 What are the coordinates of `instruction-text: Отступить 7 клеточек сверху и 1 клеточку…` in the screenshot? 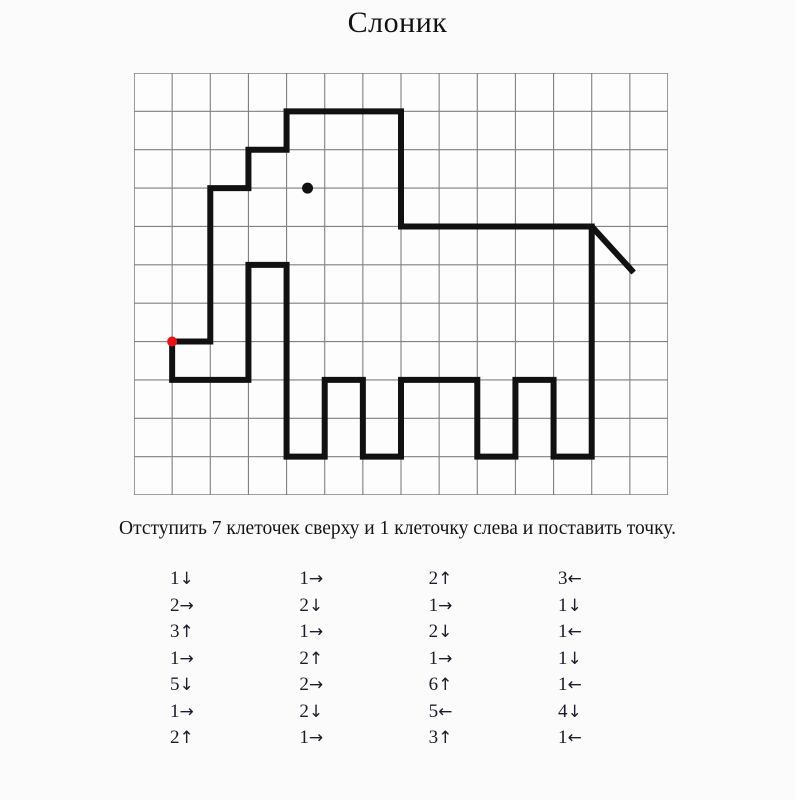 It's located at (397, 528).